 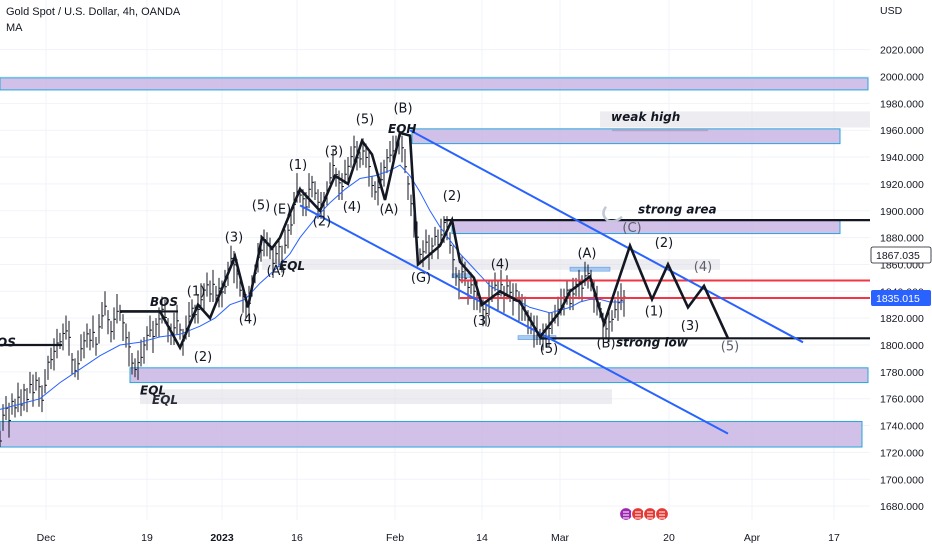 What do you see at coordinates (677, 209) in the screenshot?
I see `chart-annotation: strong area` at bounding box center [677, 209].